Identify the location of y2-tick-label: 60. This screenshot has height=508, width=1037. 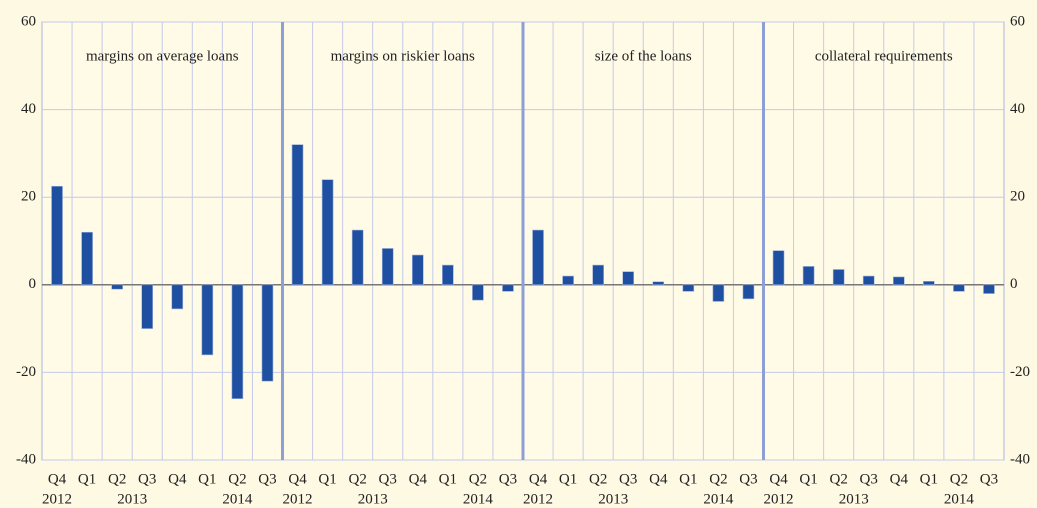
(1017, 21).